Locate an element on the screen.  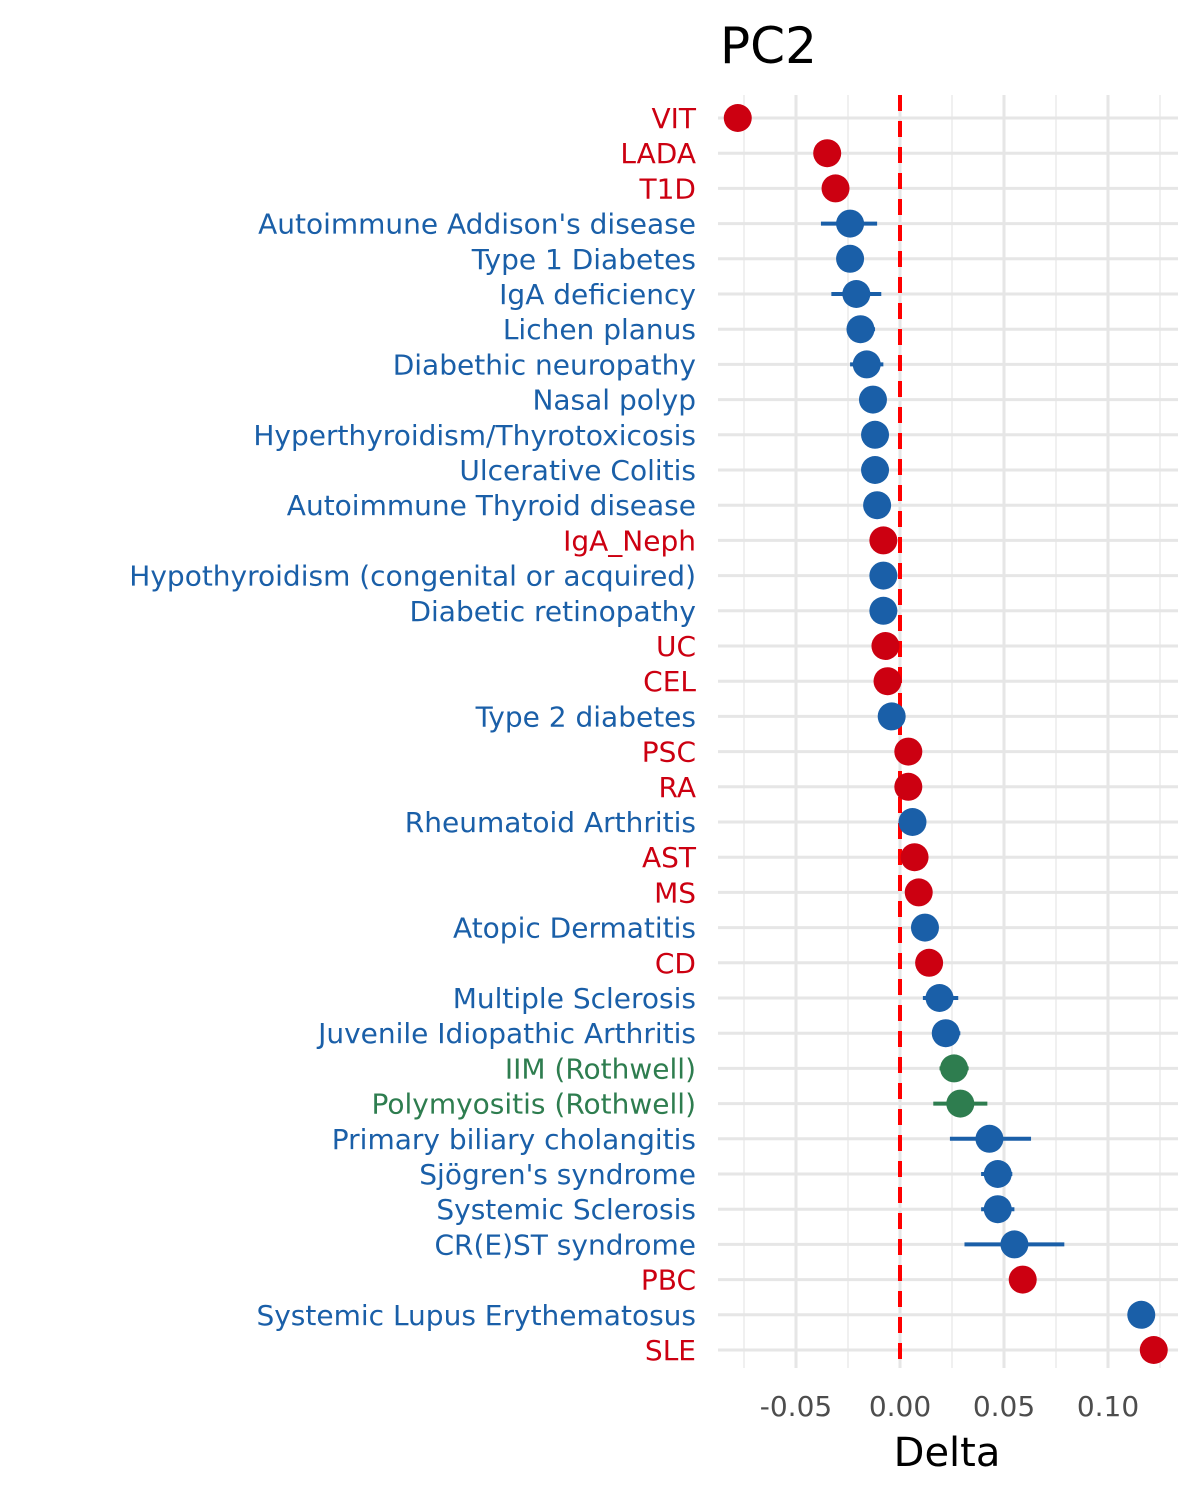
category-label: RA is located at coordinates (677, 787).